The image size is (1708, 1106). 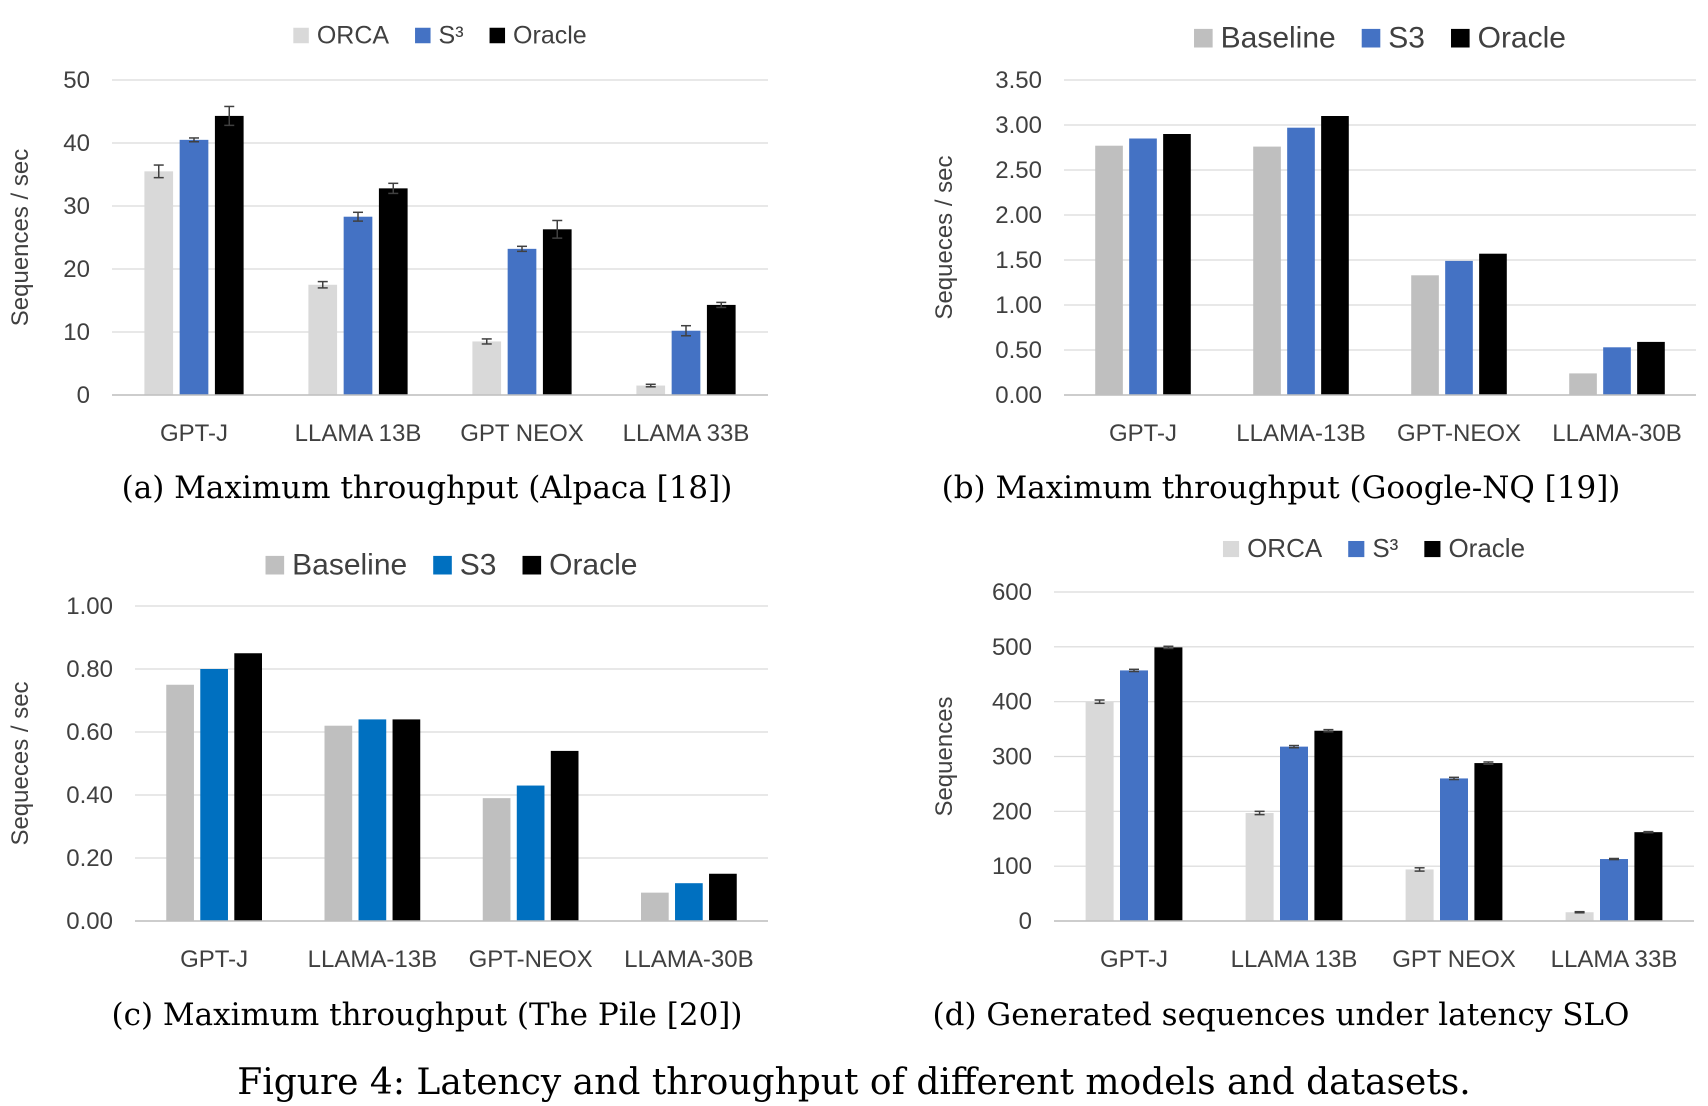 I want to click on chart-a-caption: (a) Maximum throughput (Alpaca [18]), so click(x=427, y=488).